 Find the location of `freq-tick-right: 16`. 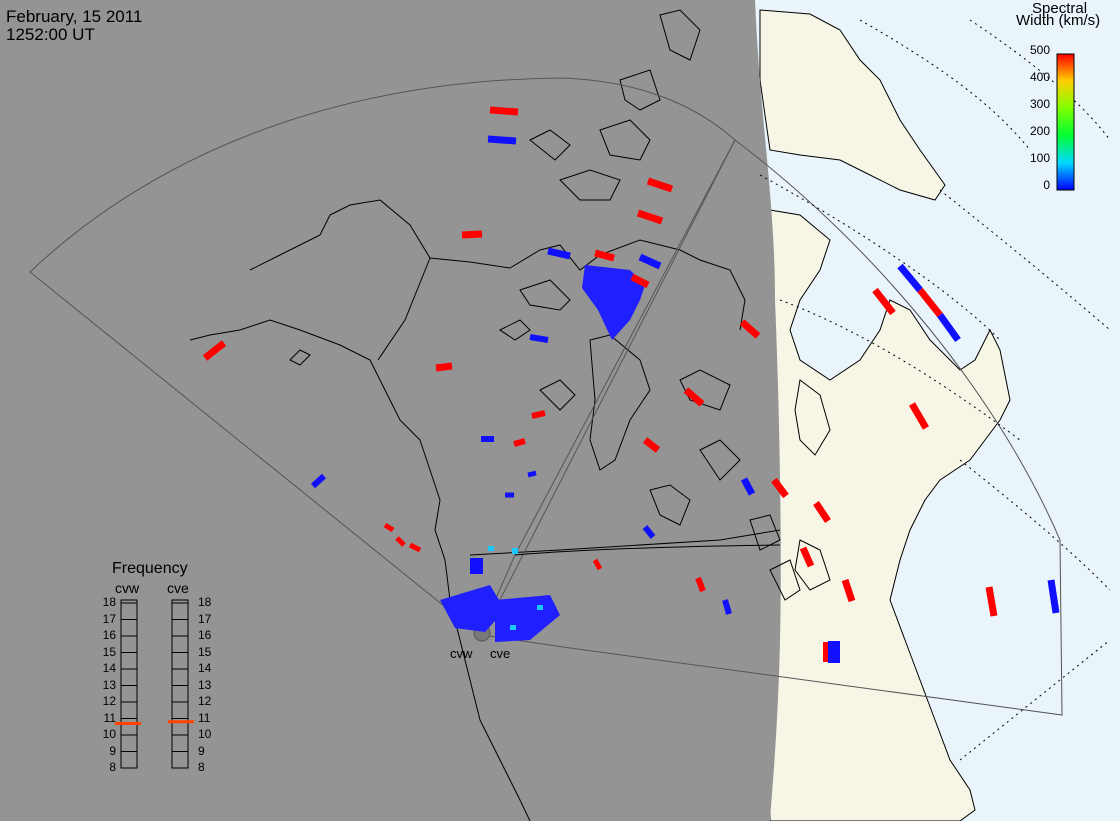

freq-tick-right: 16 is located at coordinates (205, 635).